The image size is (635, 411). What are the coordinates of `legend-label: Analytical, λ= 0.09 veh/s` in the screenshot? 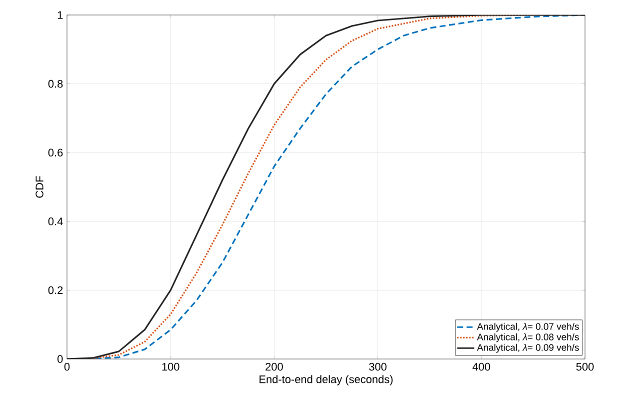 It's located at (527, 348).